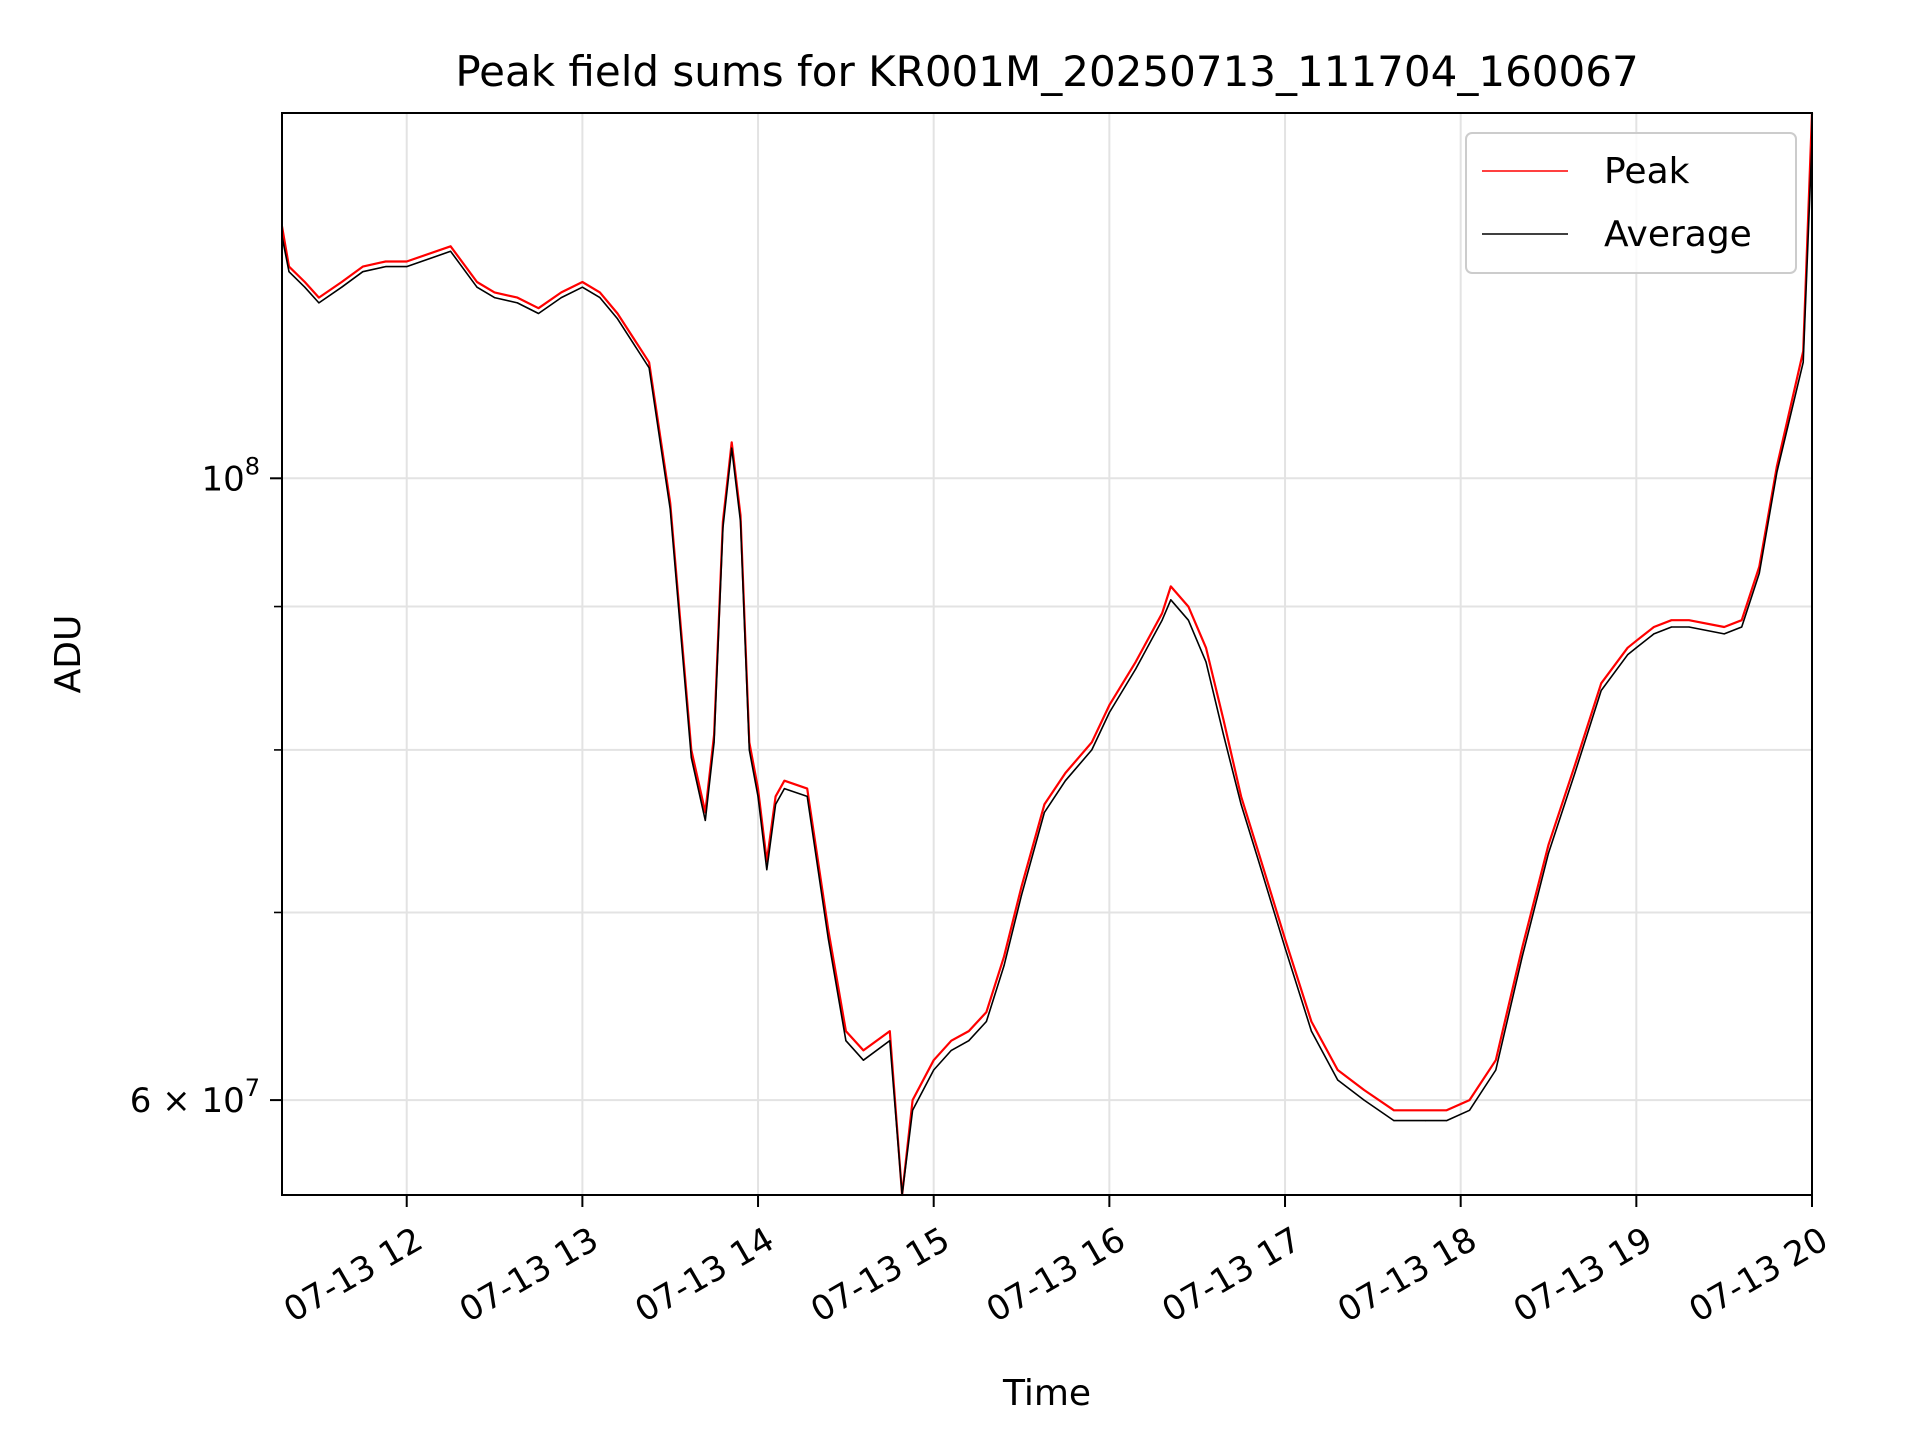 Image resolution: width=1920 pixels, height=1444 pixels. I want to click on y-tick-exponent: 7, so click(252, 1088).